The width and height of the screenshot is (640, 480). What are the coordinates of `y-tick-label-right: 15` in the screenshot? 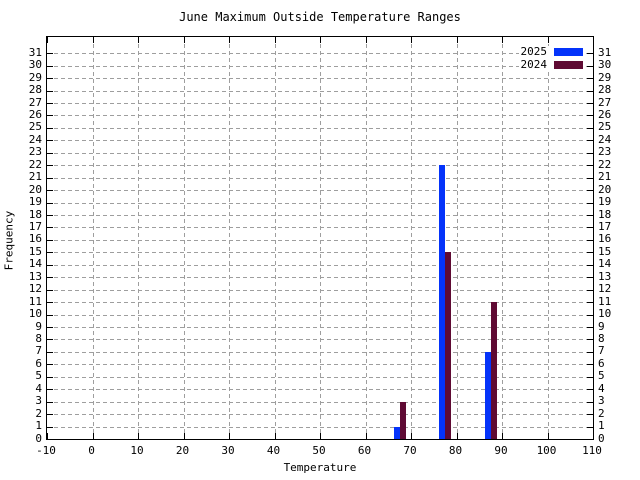 It's located at (605, 251).